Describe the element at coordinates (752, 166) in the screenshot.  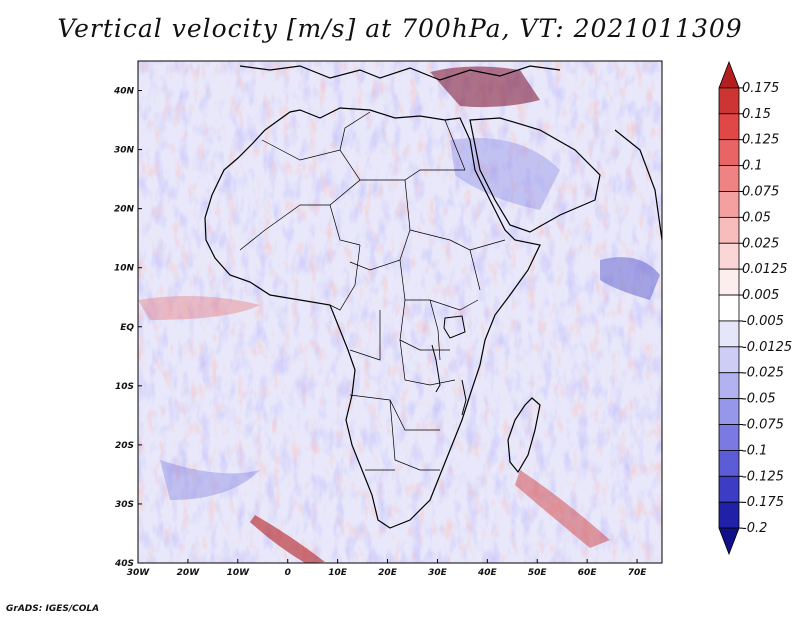
I see `colorbar-level-label: 0.1` at that location.